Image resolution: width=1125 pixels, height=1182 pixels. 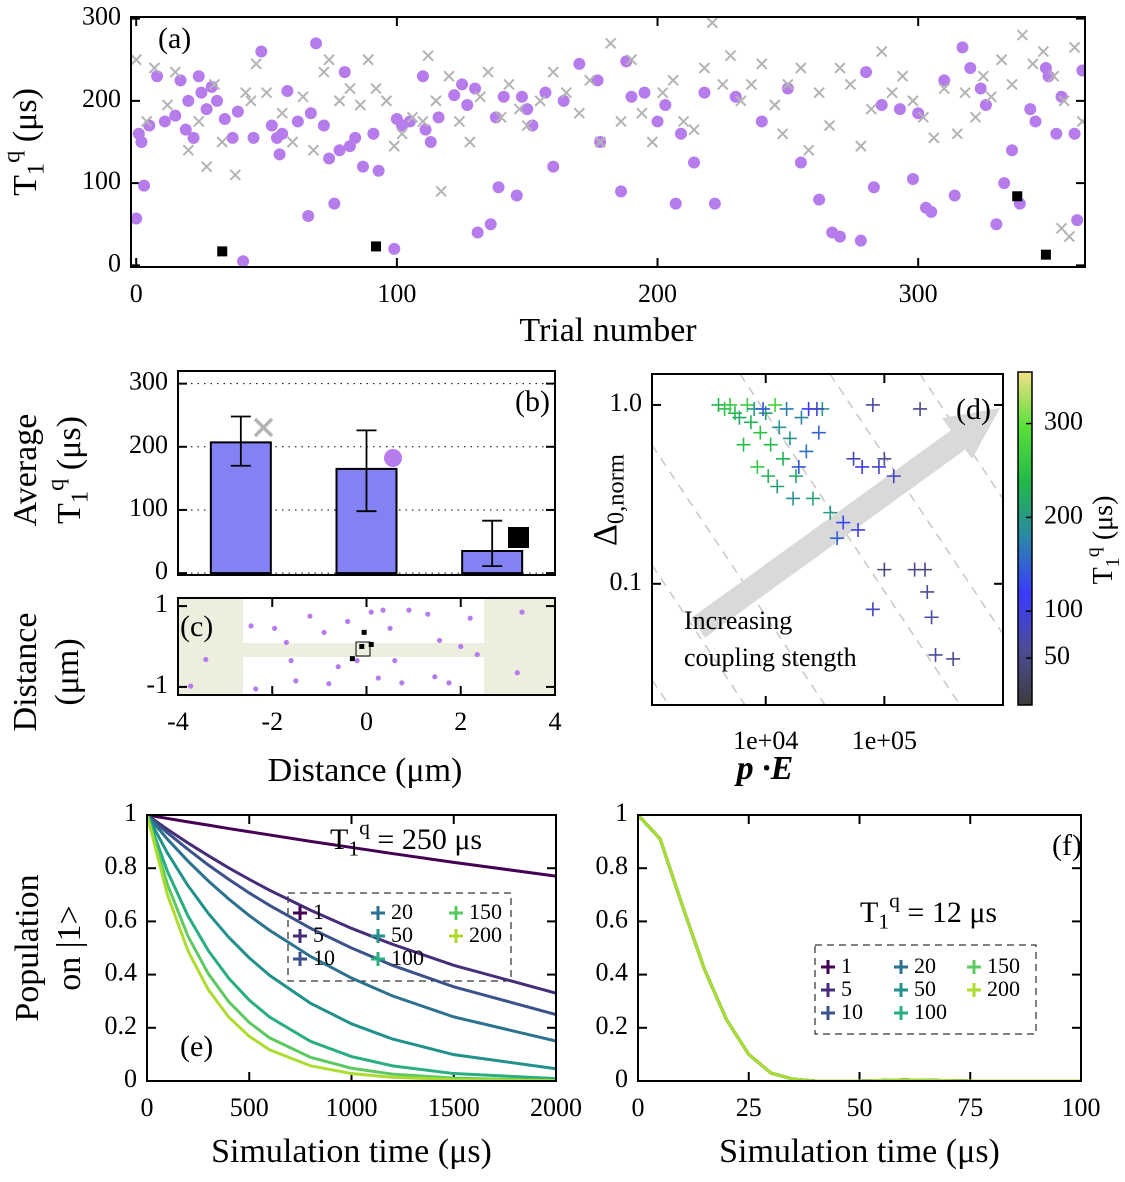 What do you see at coordinates (846, 988) in the screenshot?
I see `legend-label: 5` at bounding box center [846, 988].